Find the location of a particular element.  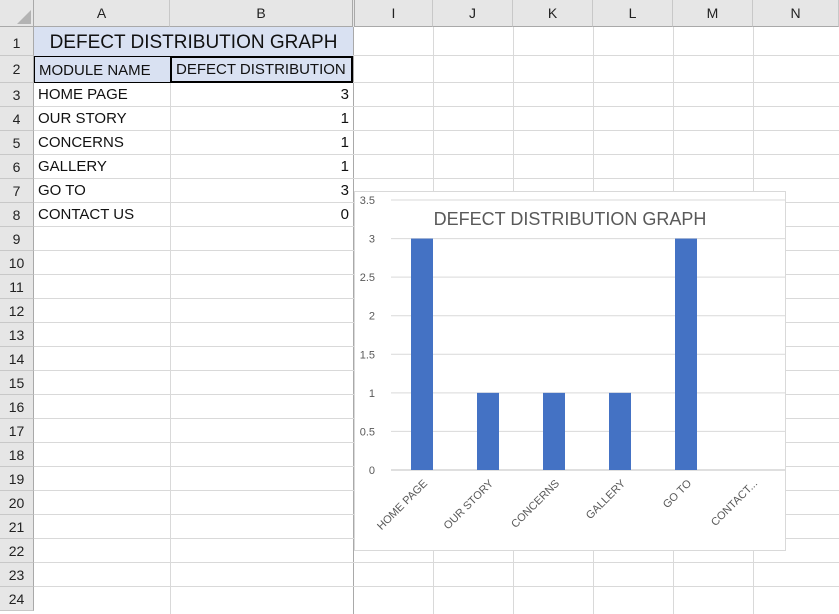

row-header-12: 12 is located at coordinates (17, 311).